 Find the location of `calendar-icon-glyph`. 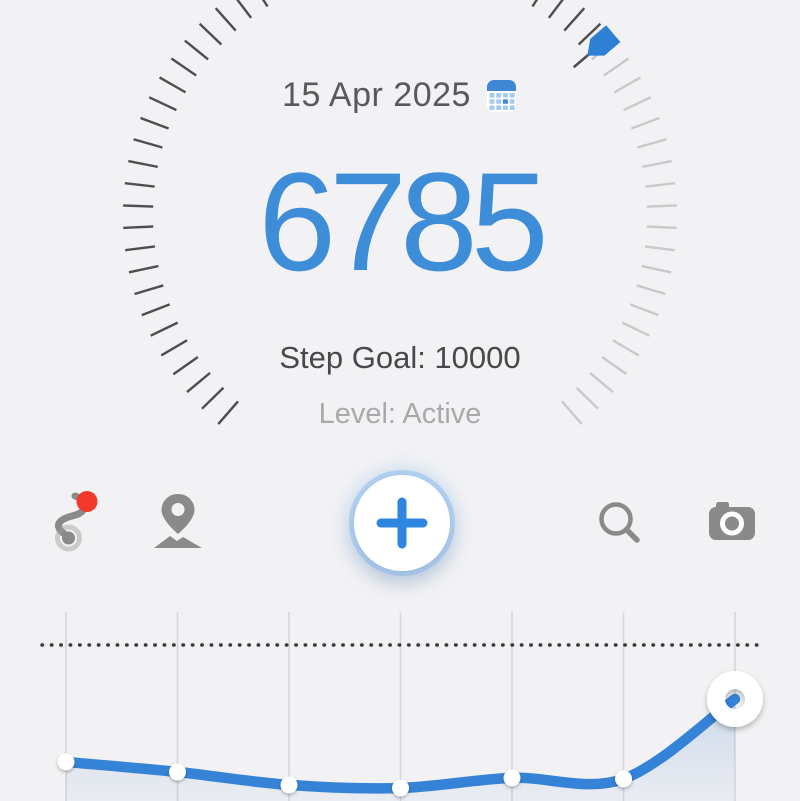

calendar-icon-glyph is located at coordinates (501, 95).